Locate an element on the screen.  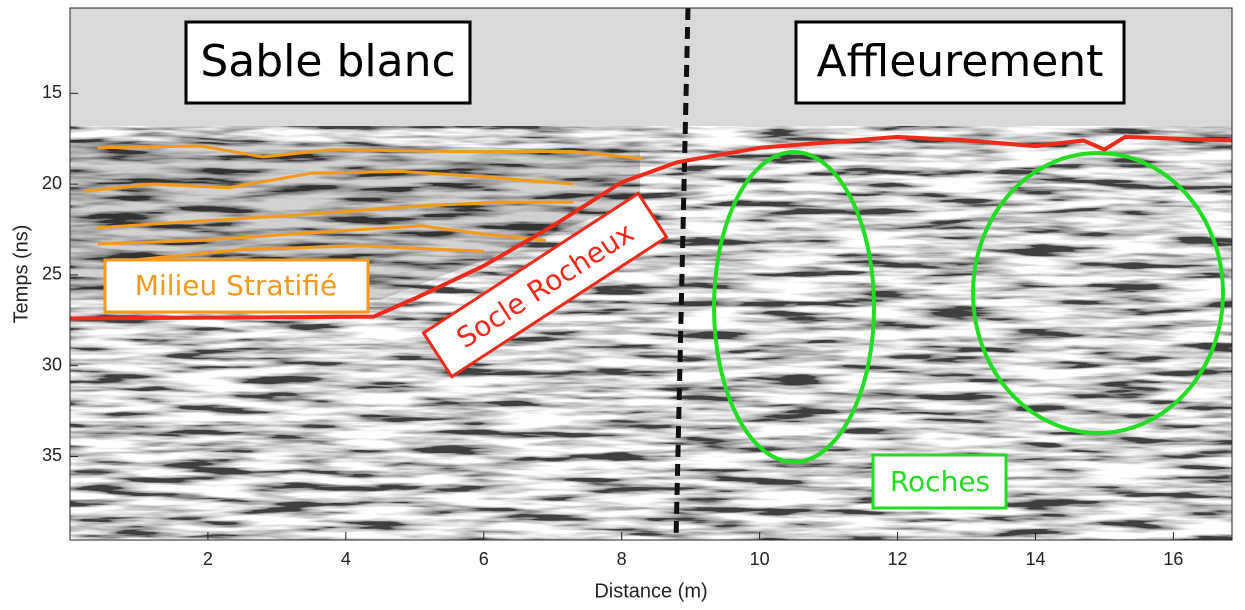
y-tick-label: 25 is located at coordinates (52, 274).